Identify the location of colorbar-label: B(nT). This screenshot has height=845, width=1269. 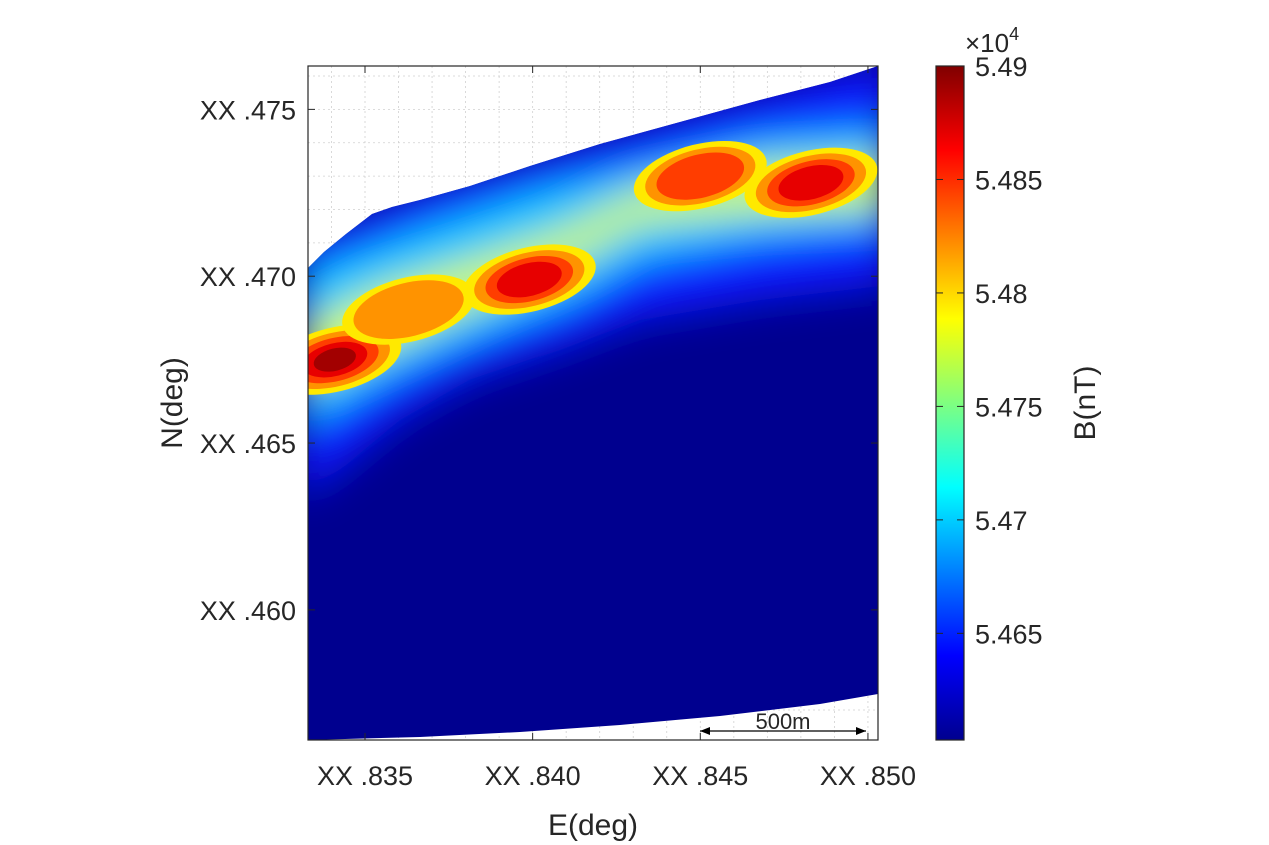
(1085, 403).